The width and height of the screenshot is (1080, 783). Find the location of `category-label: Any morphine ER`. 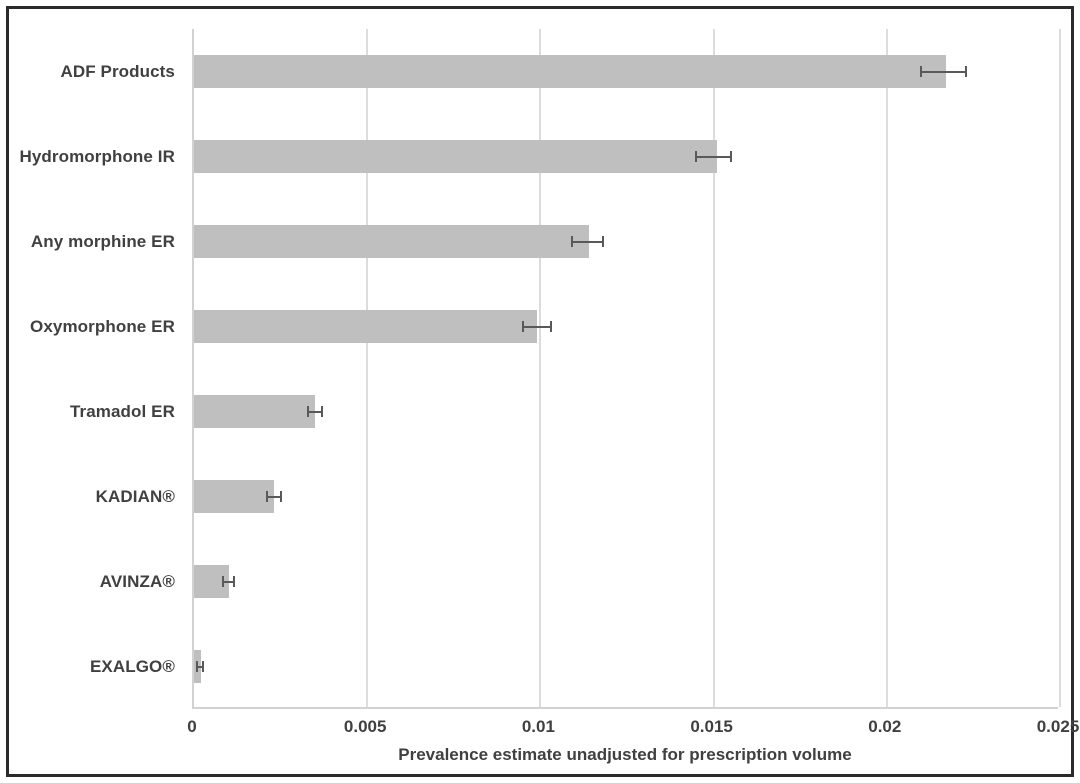

category-label: Any morphine ER is located at coordinates (102, 241).